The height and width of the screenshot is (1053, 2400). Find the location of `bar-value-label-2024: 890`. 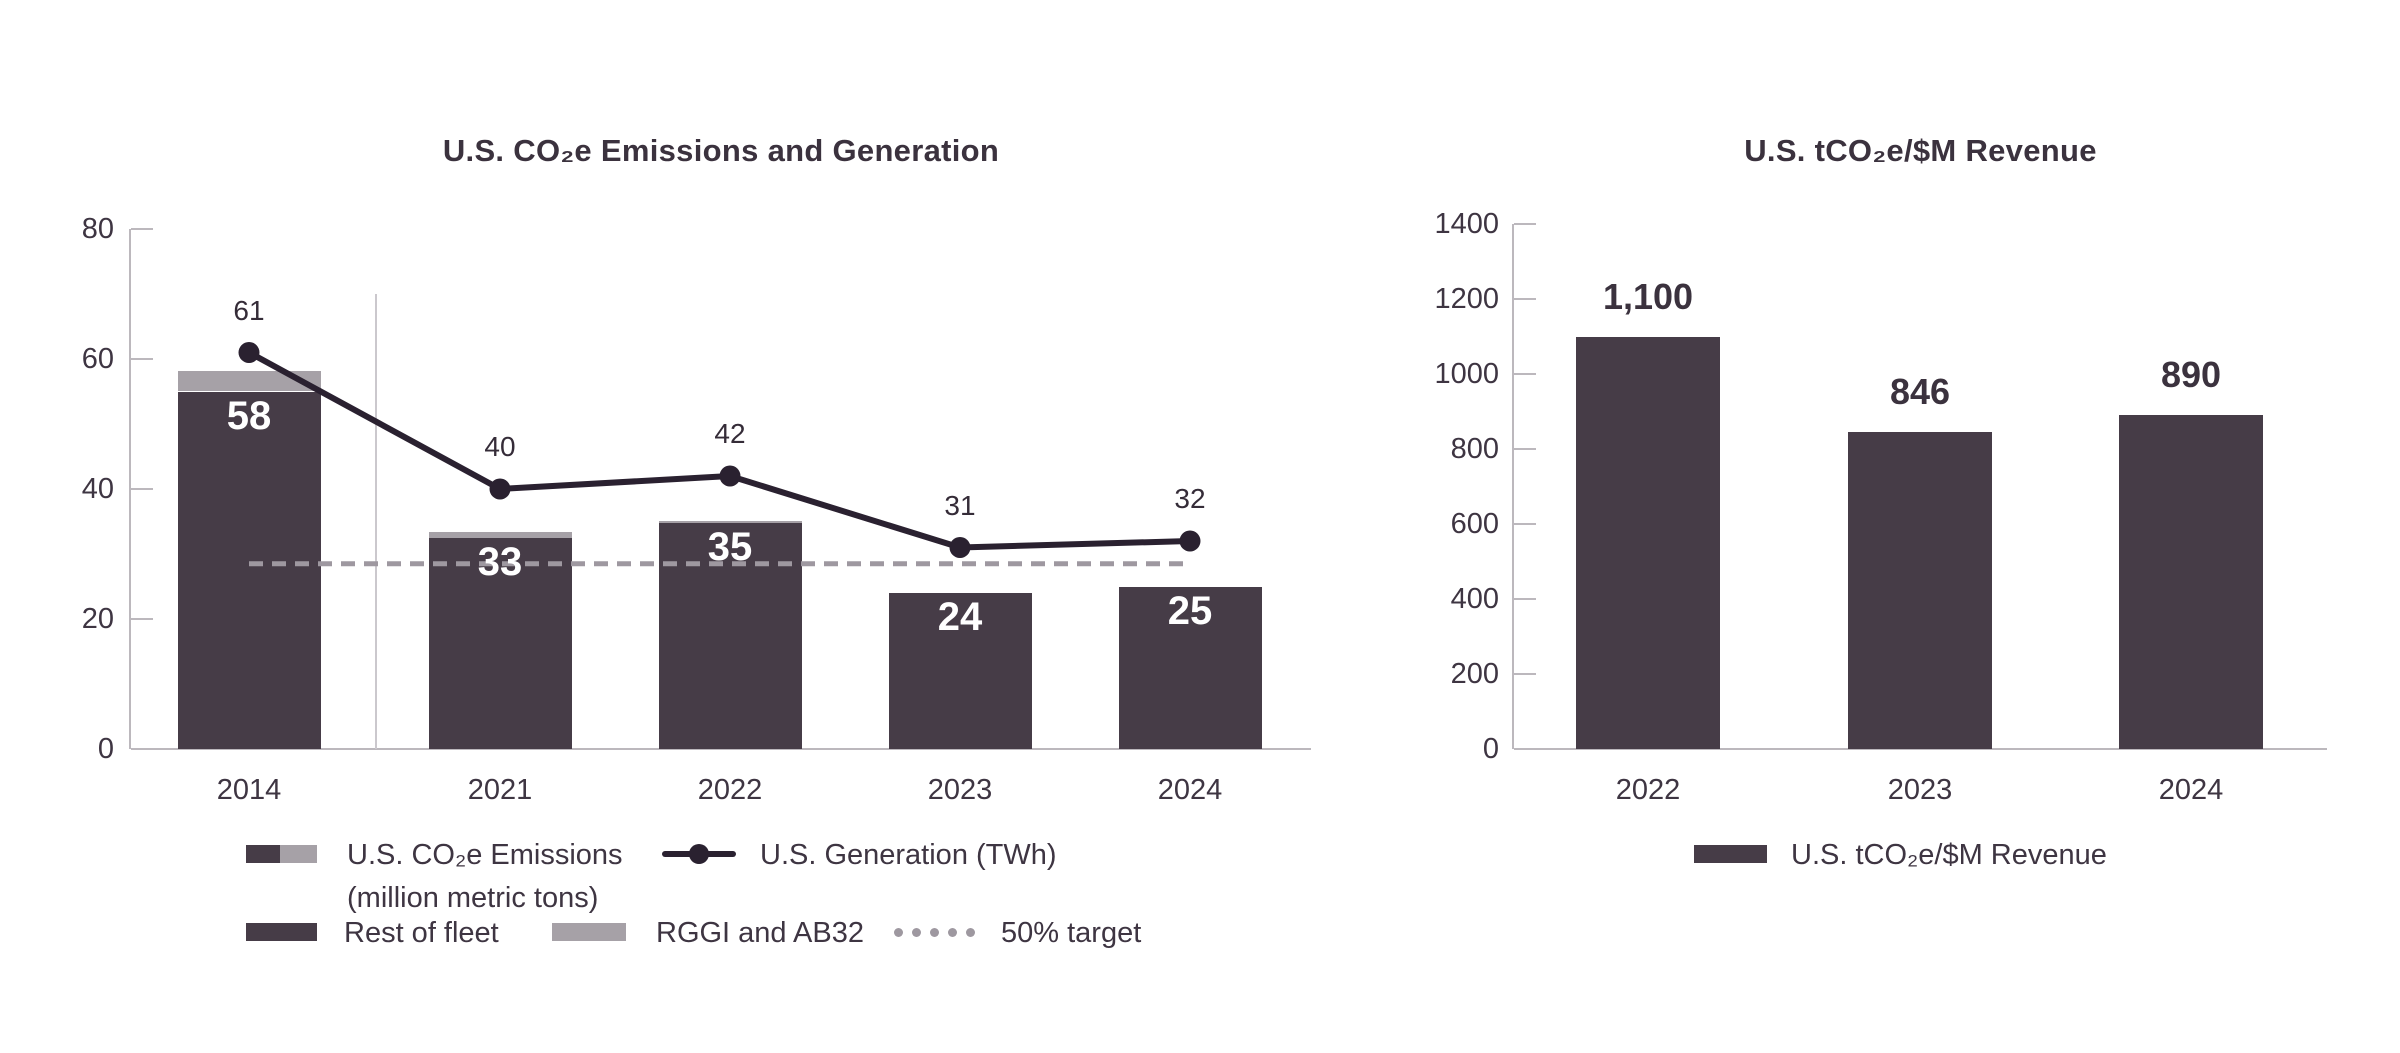

bar-value-label-2024: 890 is located at coordinates (2191, 375).